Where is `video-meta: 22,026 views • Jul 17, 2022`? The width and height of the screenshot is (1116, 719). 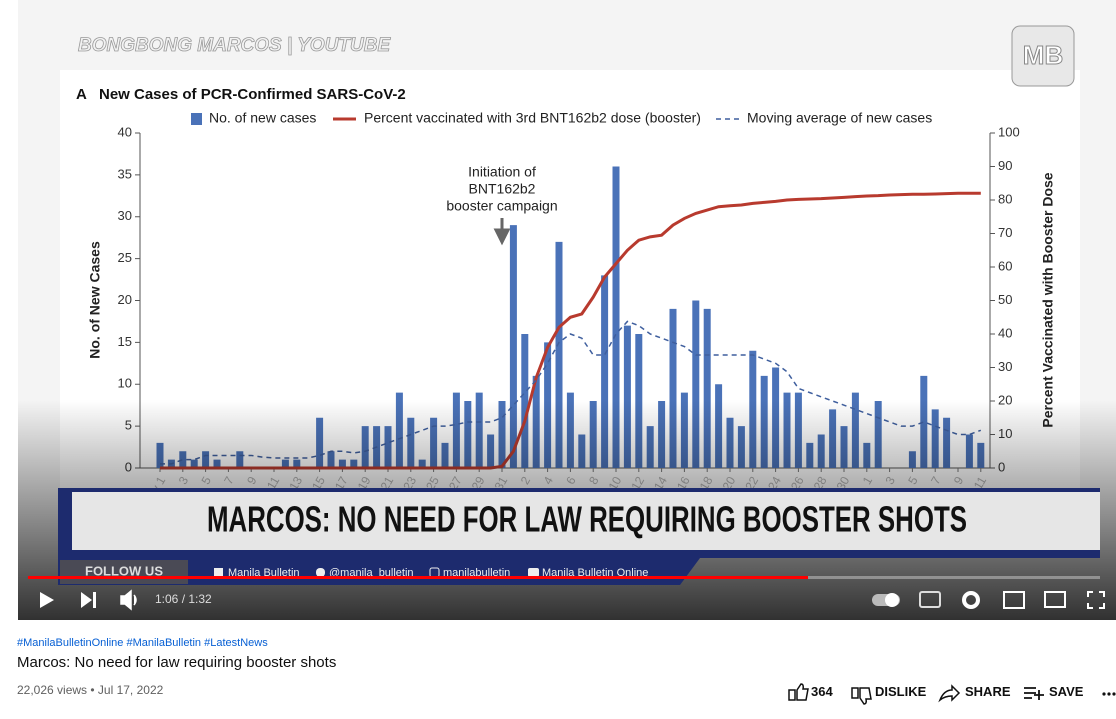 video-meta: 22,026 views • Jul 17, 2022 is located at coordinates (90, 690).